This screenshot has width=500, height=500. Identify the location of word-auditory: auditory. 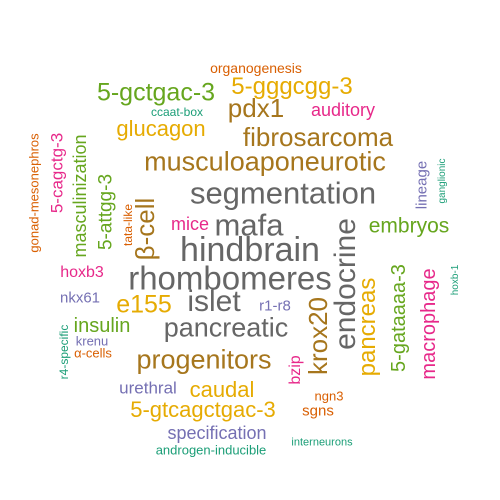
(343, 110).